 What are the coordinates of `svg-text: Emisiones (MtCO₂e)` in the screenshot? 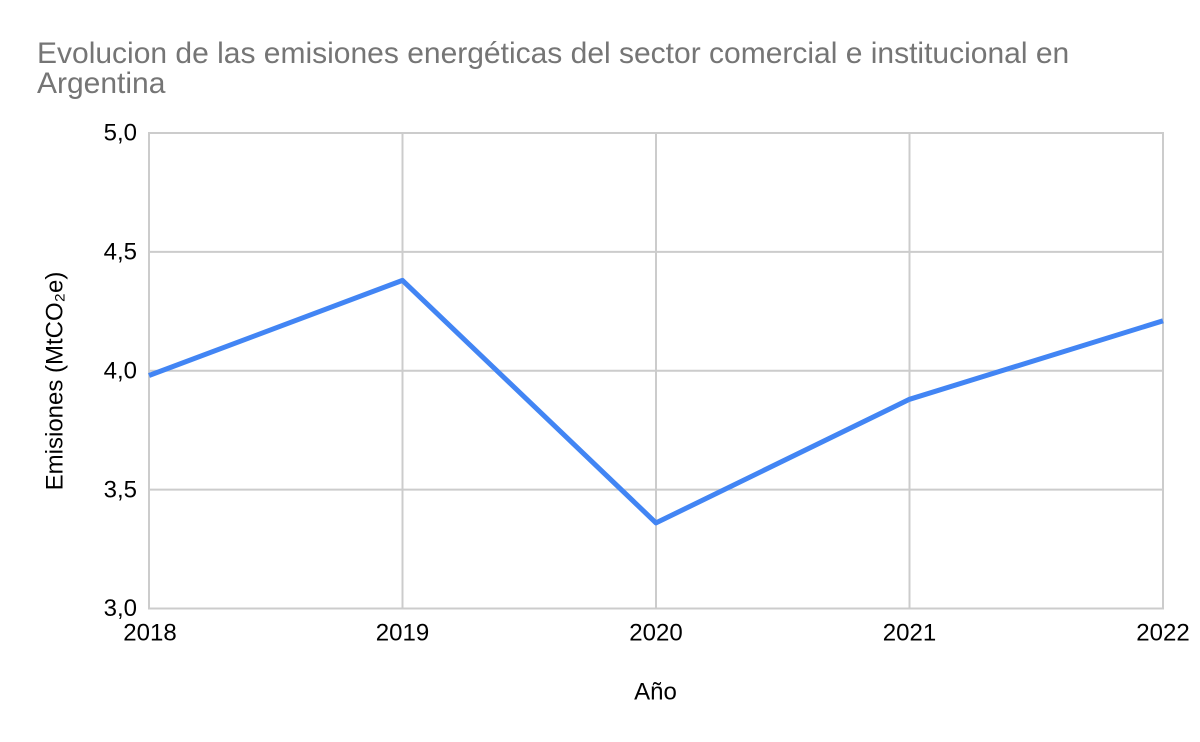 It's located at (55, 381).